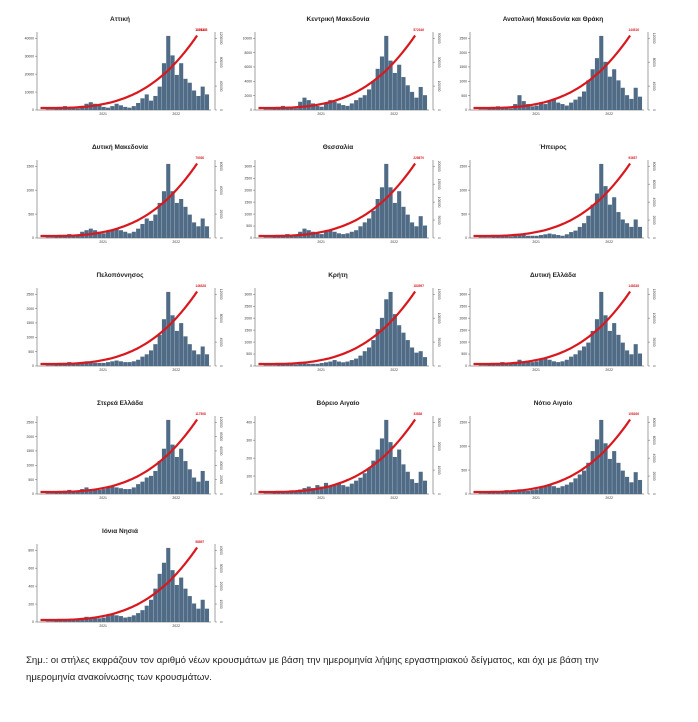 Image resolution: width=698 pixels, height=722 pixels. I want to click on chart-title: Αττική, so click(120, 19).